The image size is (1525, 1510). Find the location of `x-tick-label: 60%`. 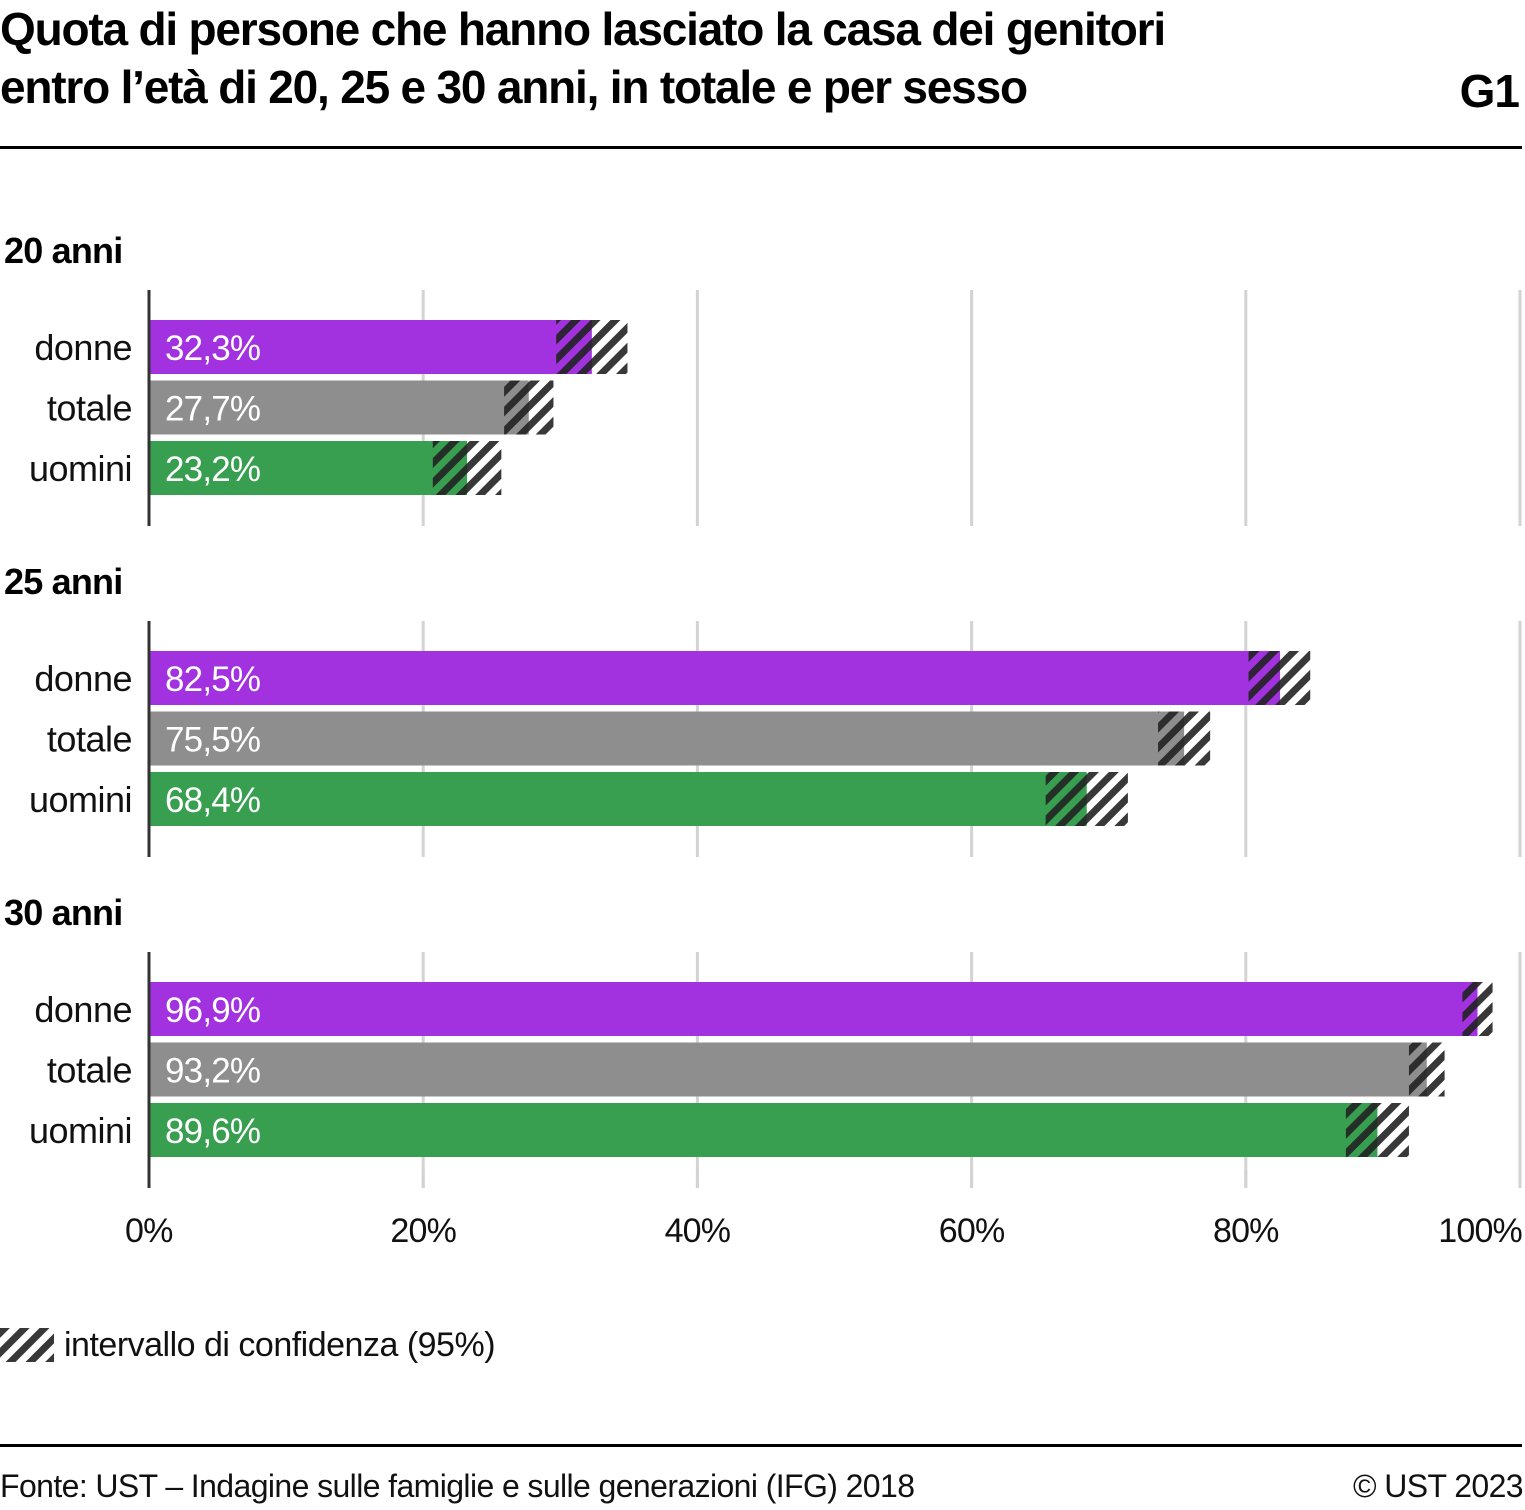

x-tick-label: 60% is located at coordinates (972, 1231).